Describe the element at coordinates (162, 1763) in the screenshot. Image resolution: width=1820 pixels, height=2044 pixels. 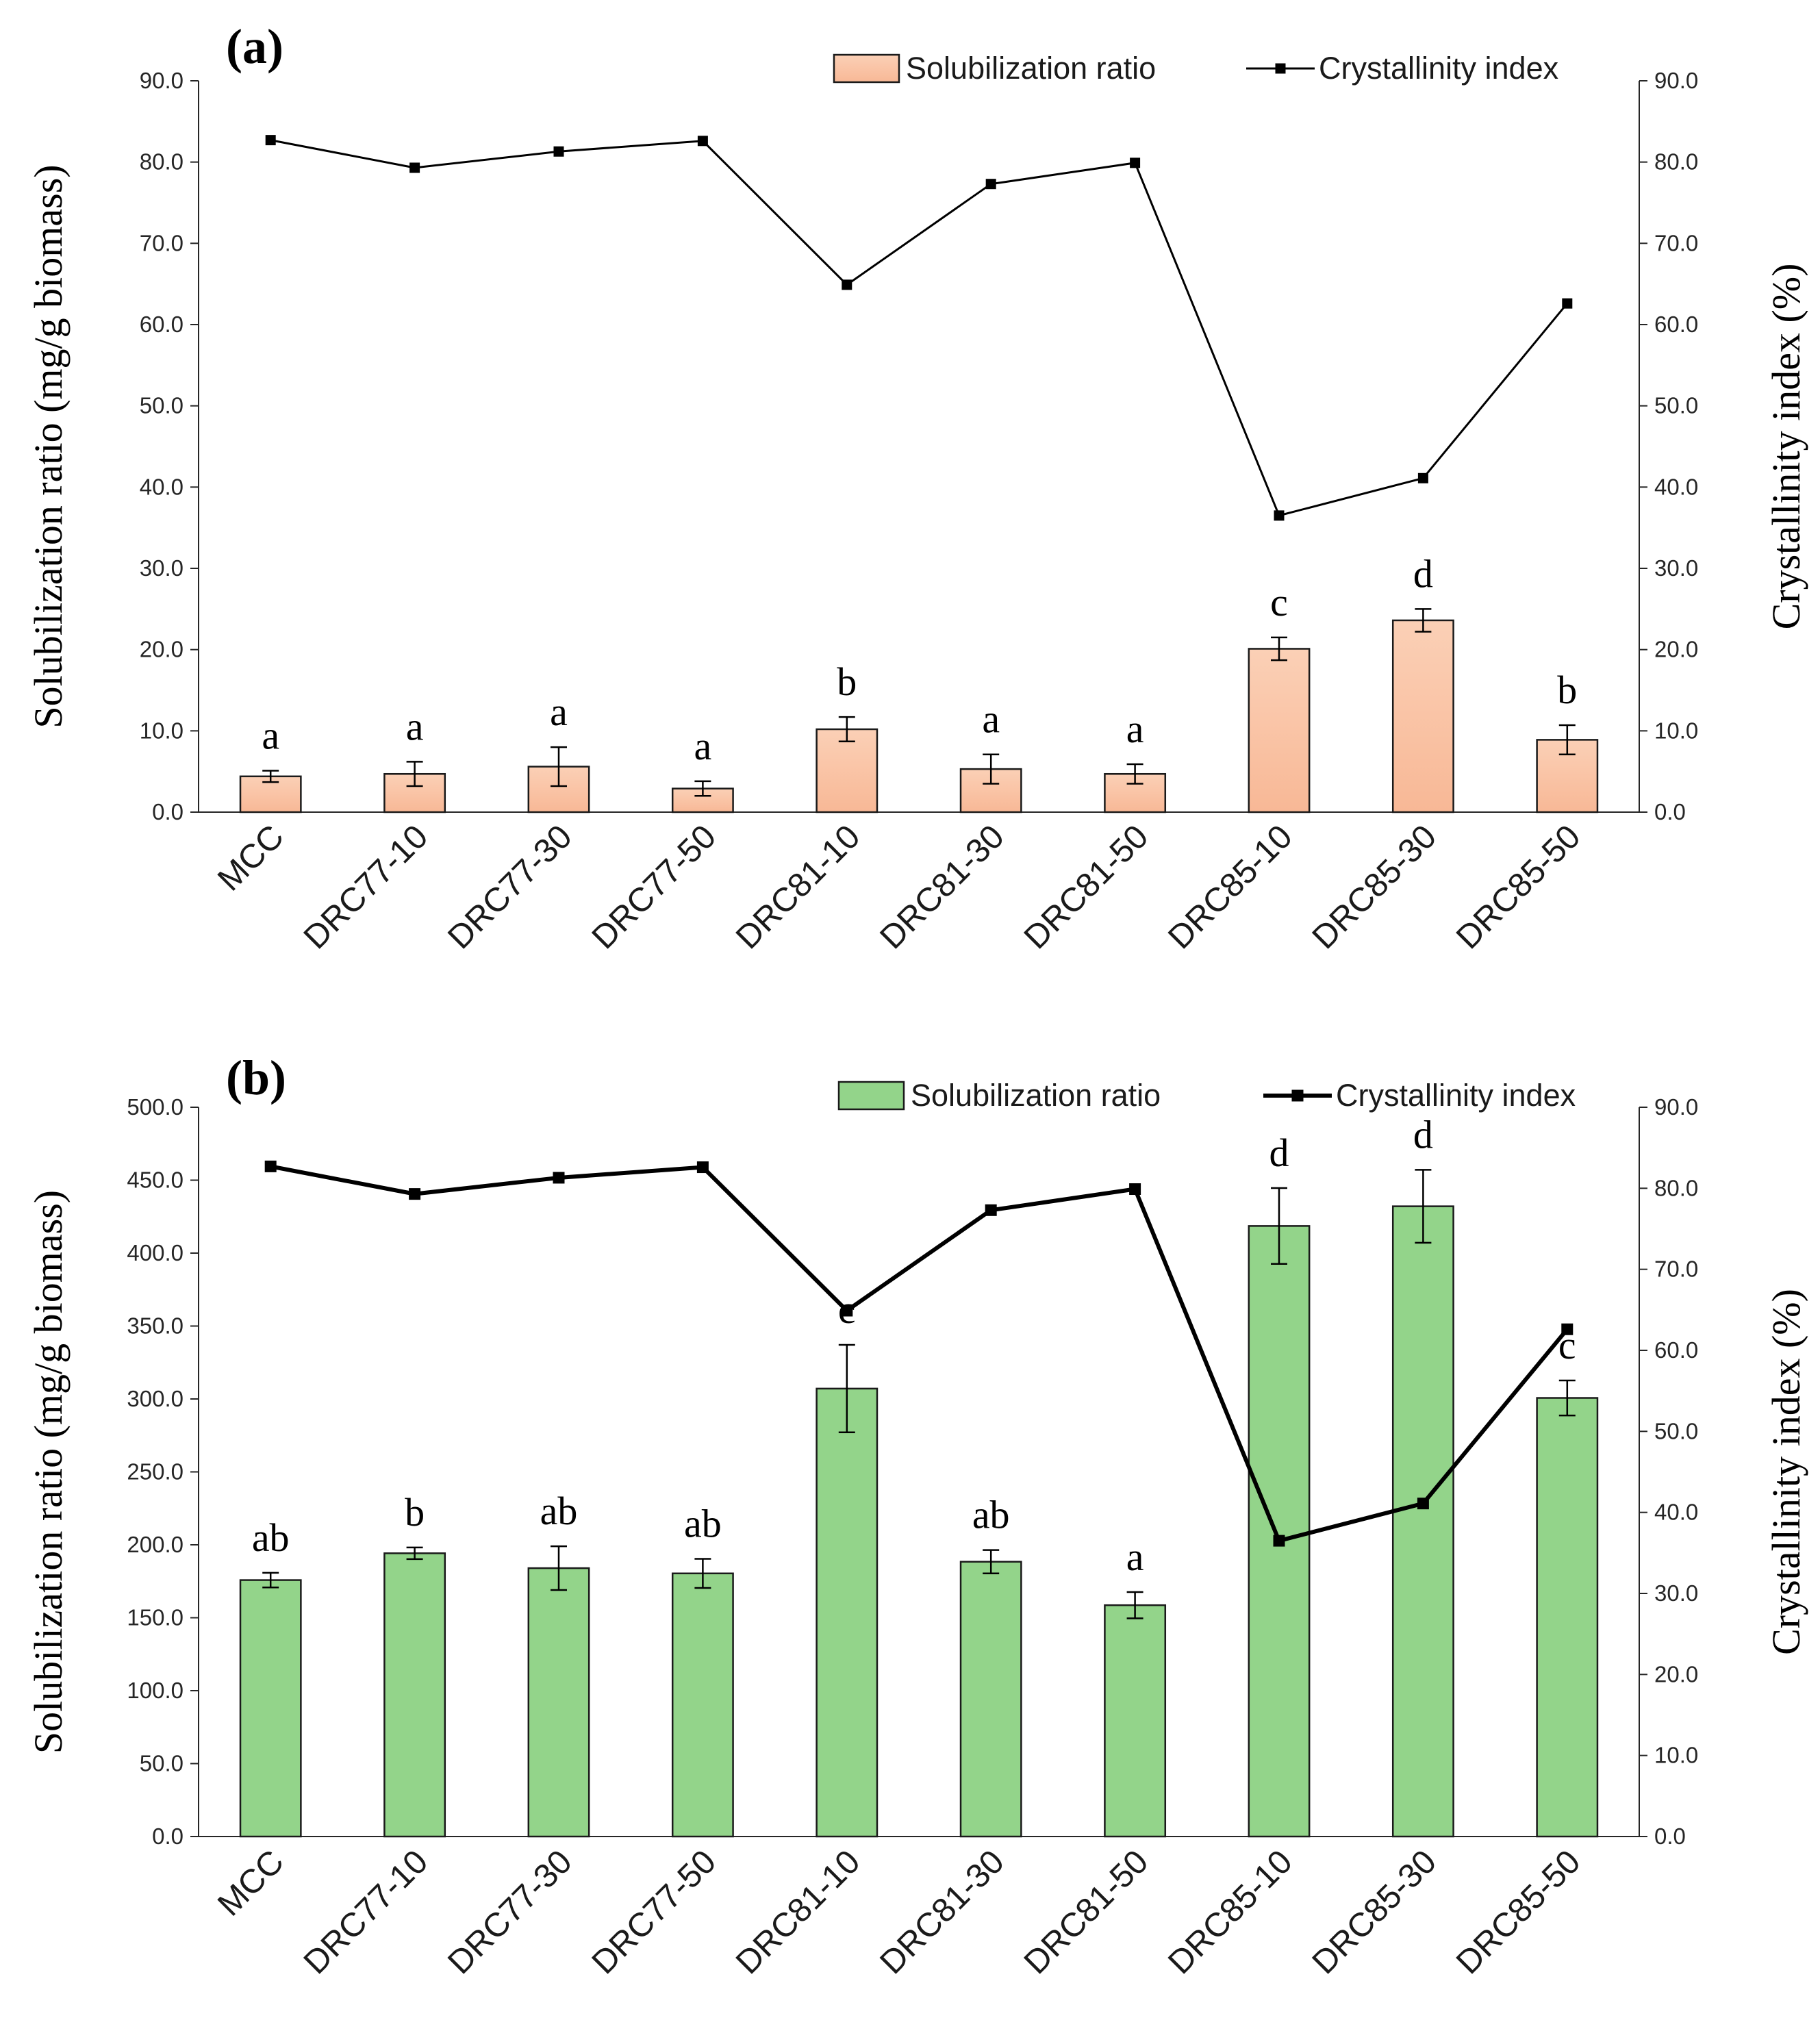
I see `left-tick-label: 50.0` at that location.